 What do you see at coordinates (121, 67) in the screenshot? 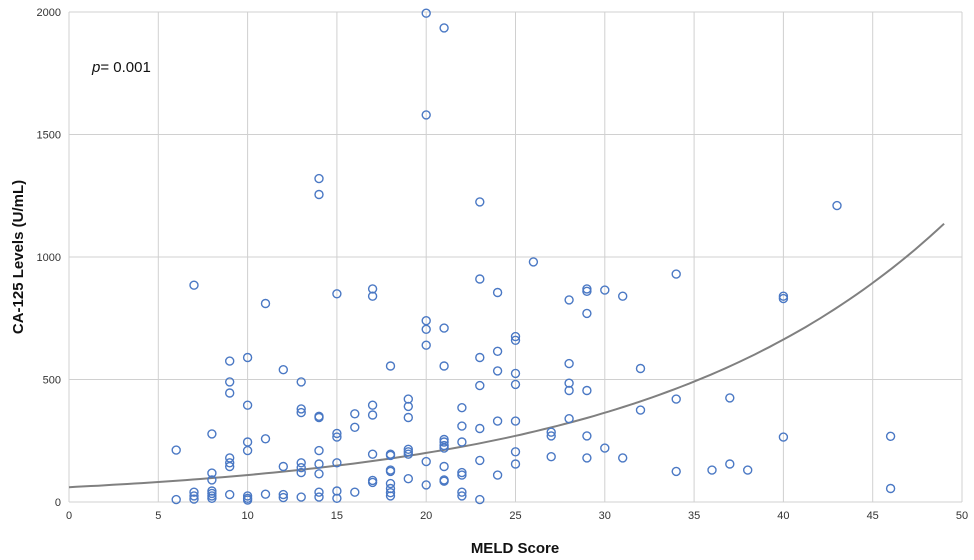
I see `p-value-annotation: p= 0.001` at bounding box center [121, 67].